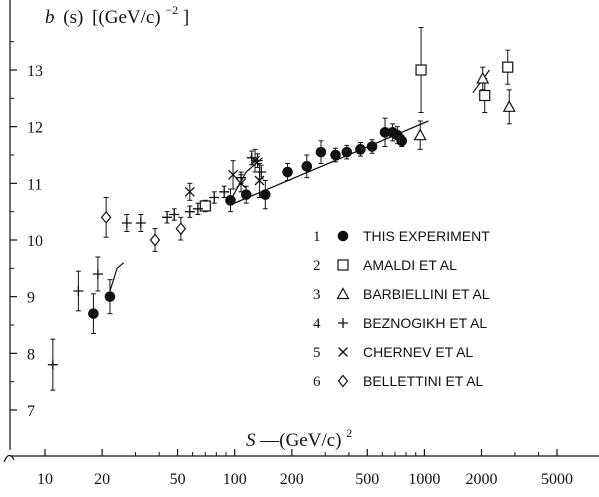 This screenshot has height=497, width=599. Describe the element at coordinates (171, 10) in the screenshot. I see `y-axis-label-exp: −2` at that location.